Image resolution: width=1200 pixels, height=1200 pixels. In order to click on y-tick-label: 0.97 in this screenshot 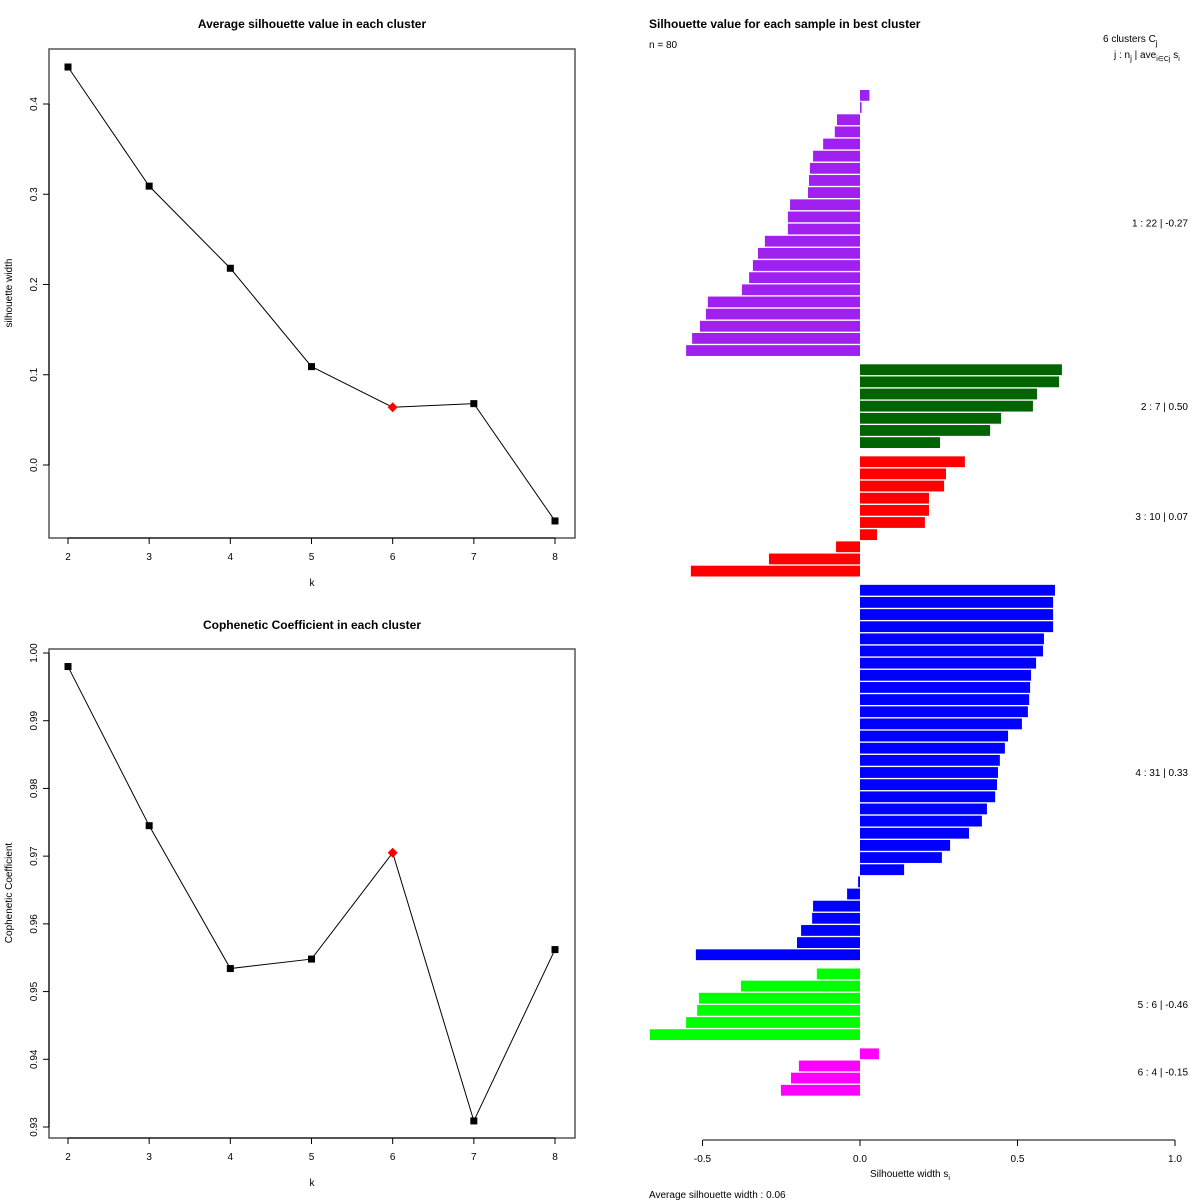, I will do `click(34, 856)`.